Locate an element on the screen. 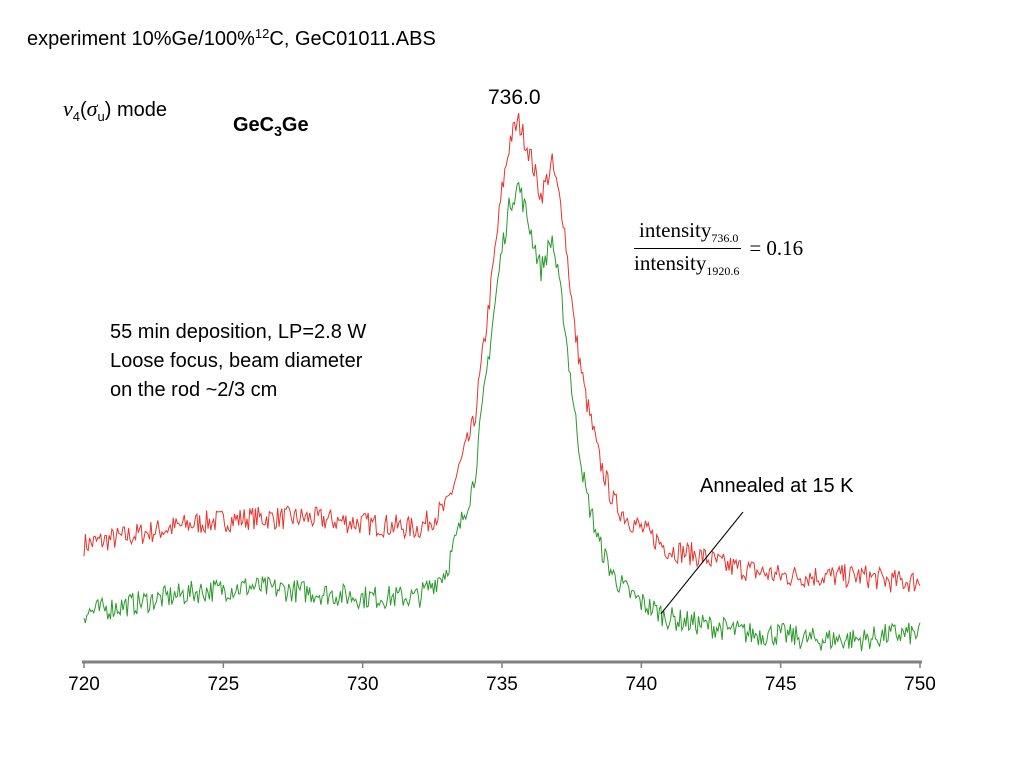 Image resolution: width=1024 pixels, height=768 pixels. note-line: 55 min deposition, LP=2.8 W is located at coordinates (238, 332).